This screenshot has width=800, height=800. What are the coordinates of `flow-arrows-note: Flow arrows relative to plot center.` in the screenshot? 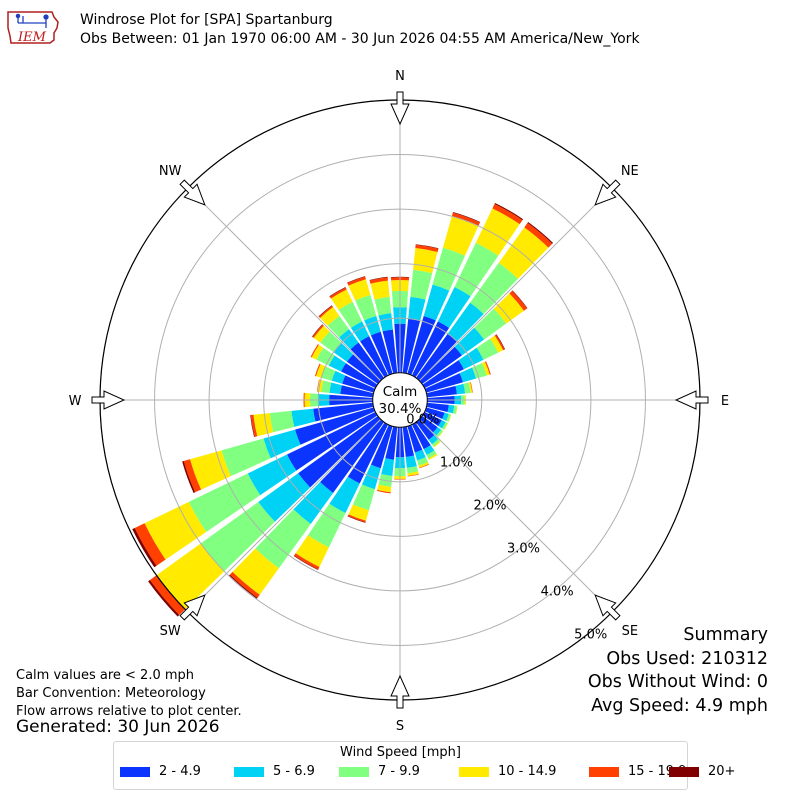 It's located at (129, 711).